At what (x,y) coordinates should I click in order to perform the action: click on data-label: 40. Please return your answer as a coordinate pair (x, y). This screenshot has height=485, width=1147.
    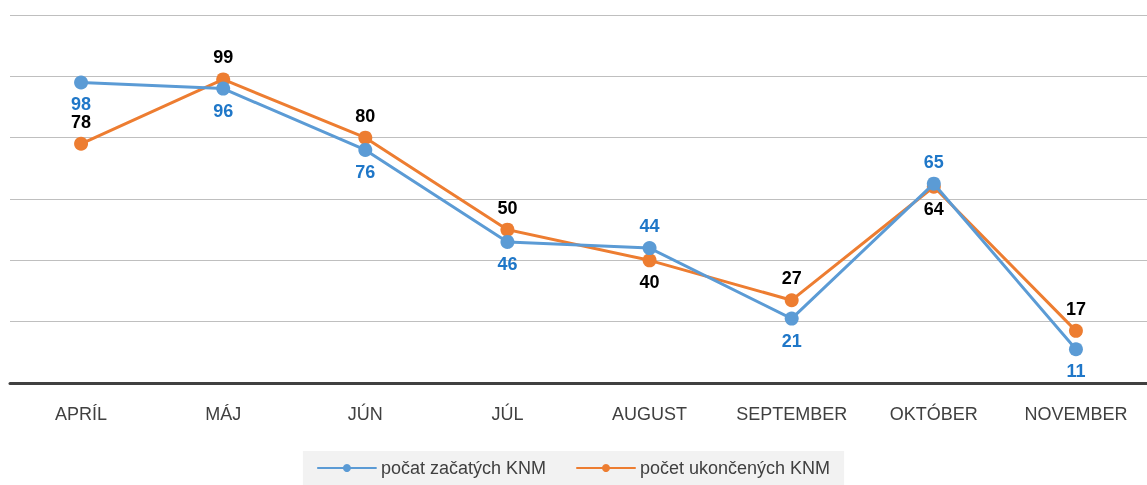
    Looking at the image, I should click on (649, 282).